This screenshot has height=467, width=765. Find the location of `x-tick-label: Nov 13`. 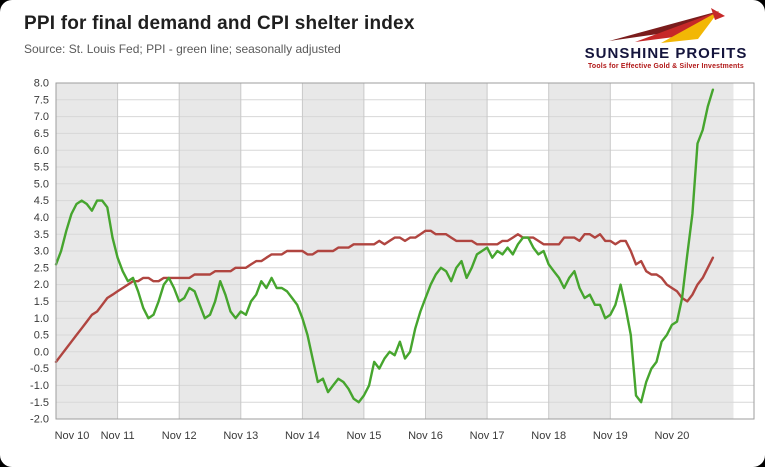

x-tick-label: Nov 13 is located at coordinates (240, 436).